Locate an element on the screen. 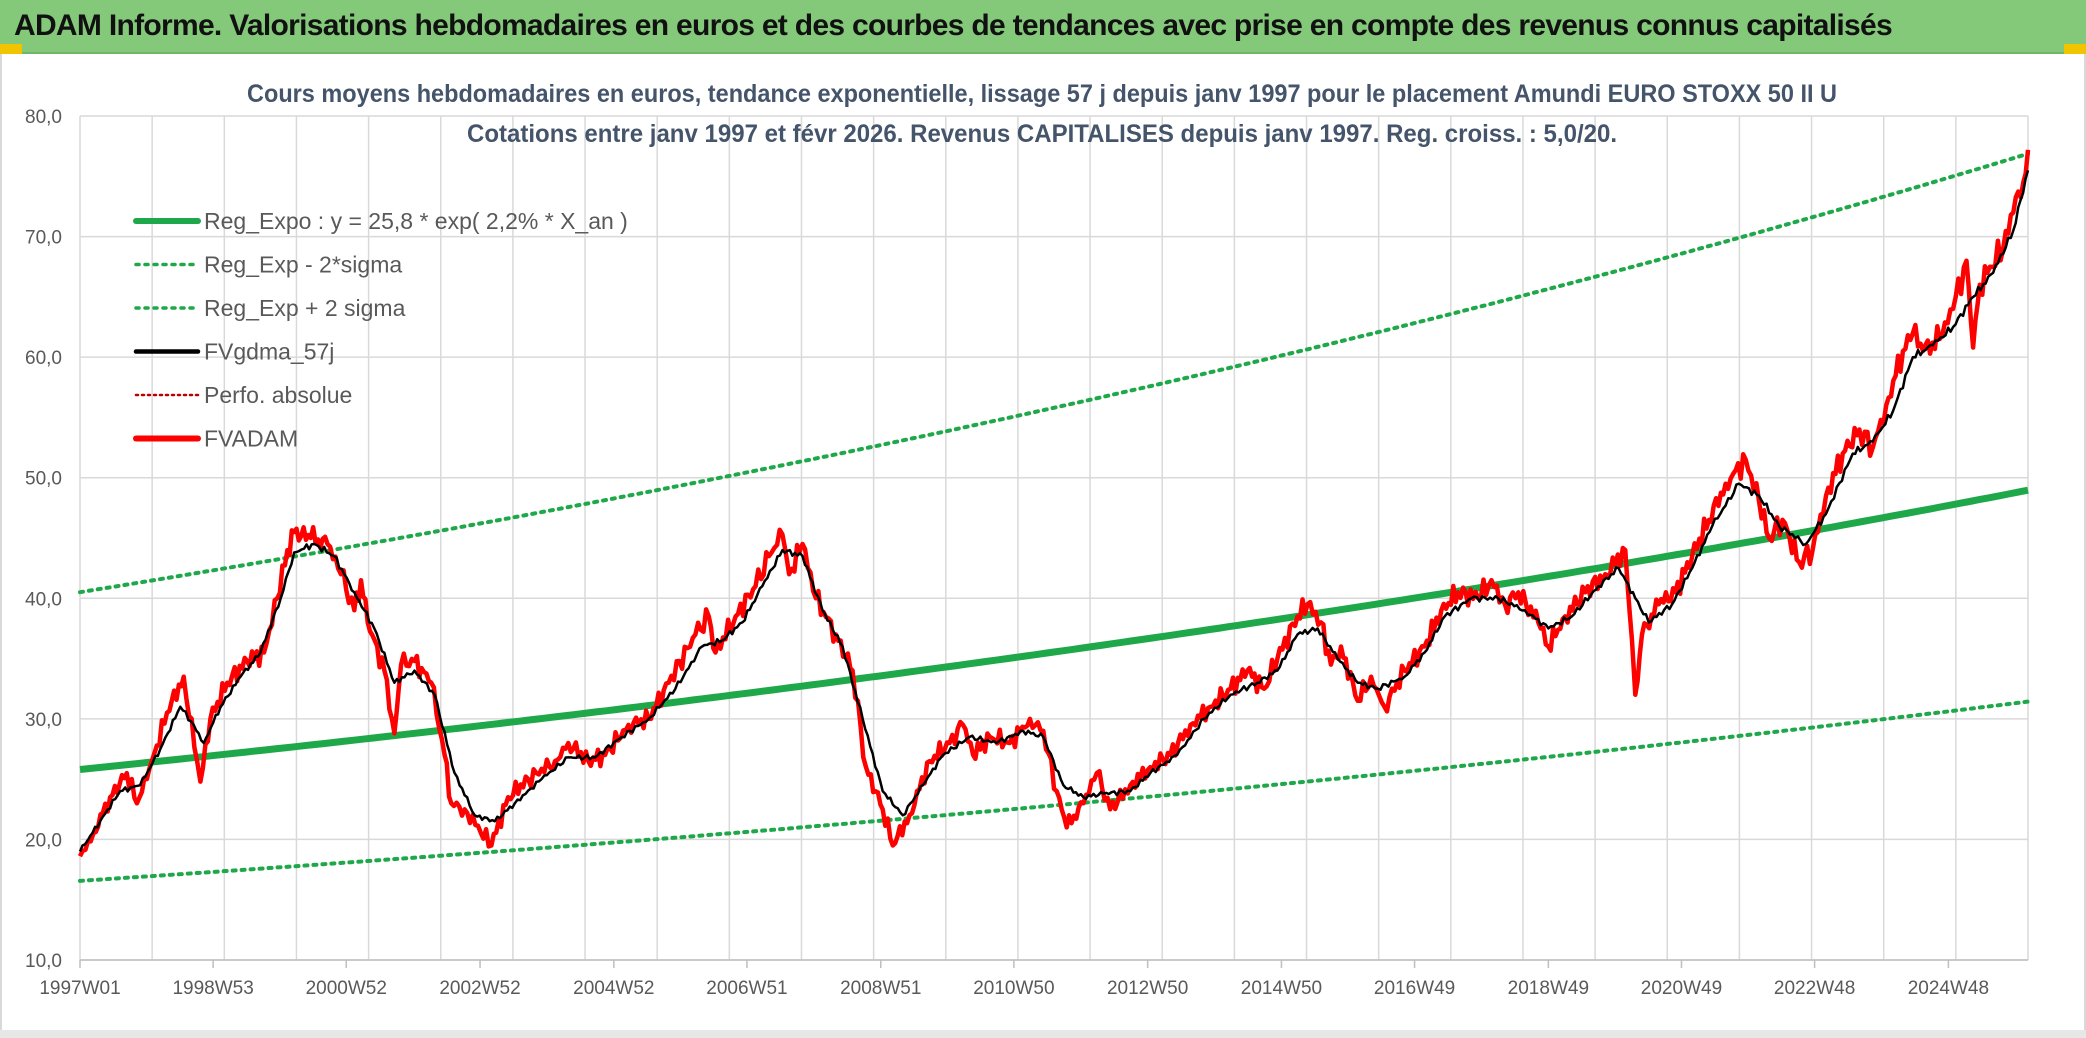  x-tick-label: 2018W49 is located at coordinates (1548, 988).